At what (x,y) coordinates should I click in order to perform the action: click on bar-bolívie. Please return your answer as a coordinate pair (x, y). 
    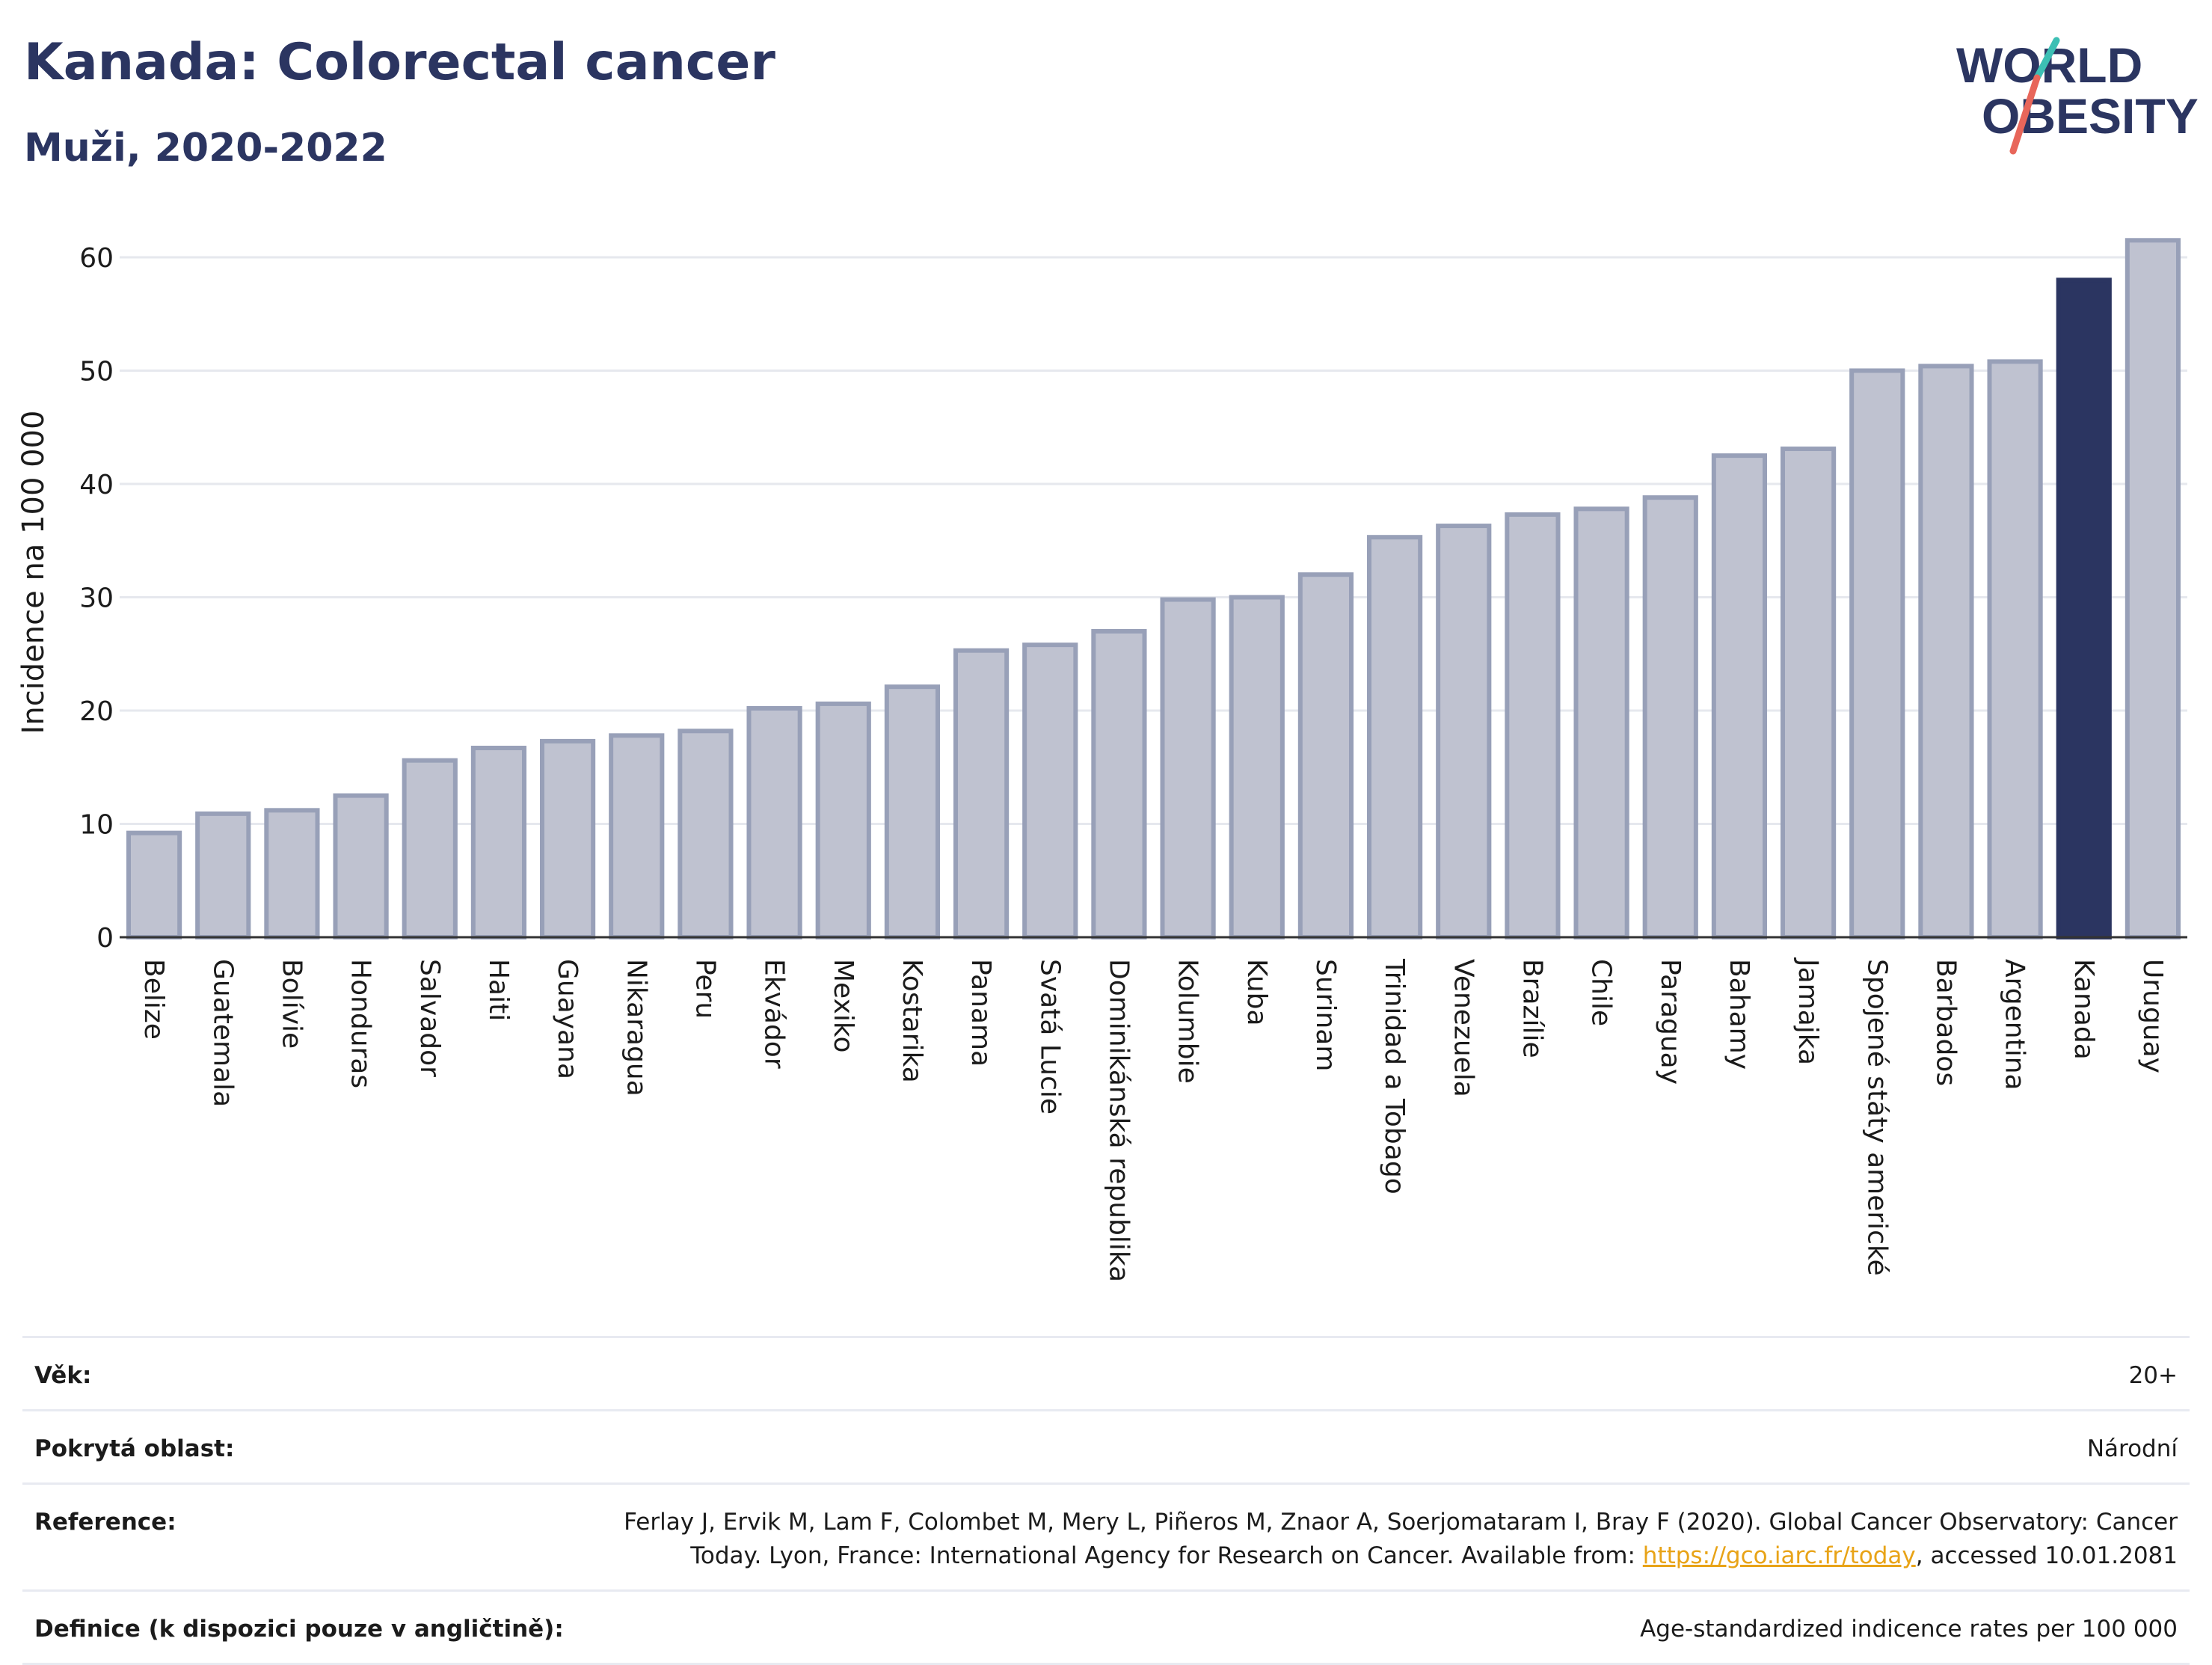
    Looking at the image, I should click on (292, 873).